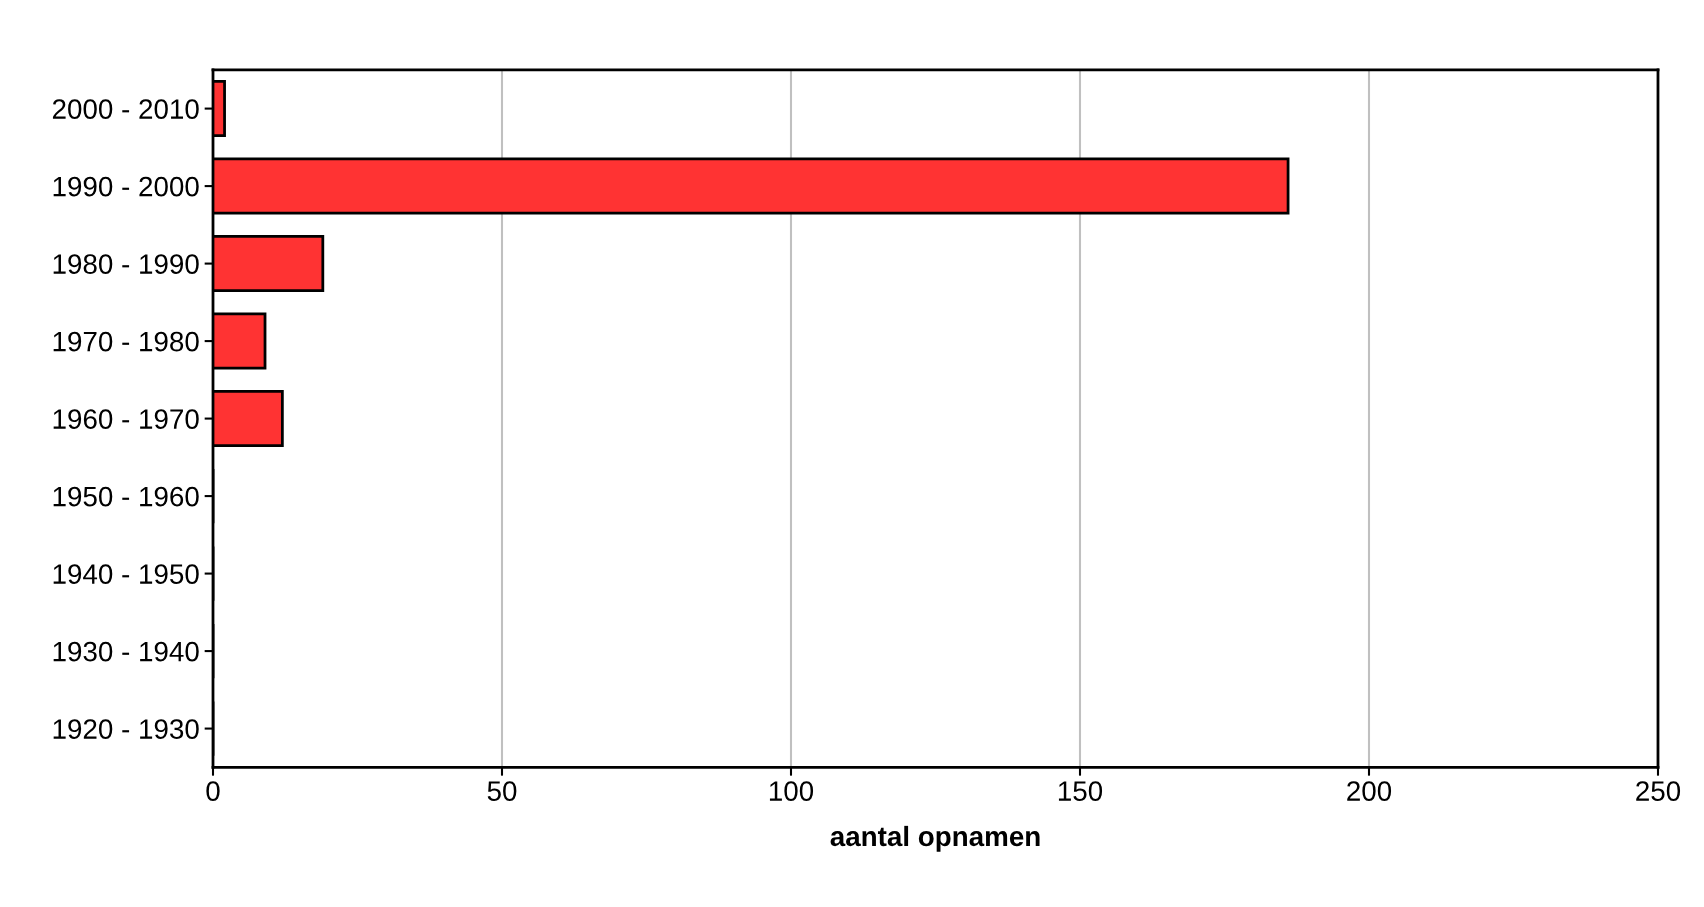 This screenshot has height=907, width=1704. Describe the element at coordinates (126, 419) in the screenshot. I see `y-tick-label: 1960 - 1970` at that location.